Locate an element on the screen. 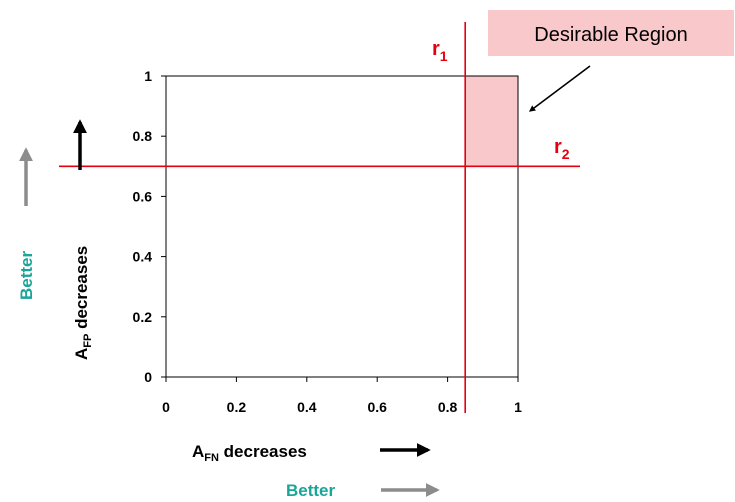  region-callout-label: Desirable Region is located at coordinates (610, 35).